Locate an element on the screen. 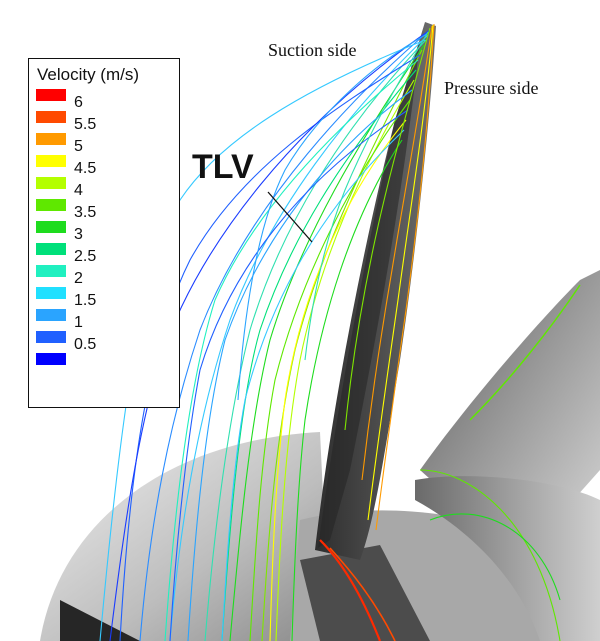 The height and width of the screenshot is (641, 600). center-base-blade is located at coordinates (365, 593).